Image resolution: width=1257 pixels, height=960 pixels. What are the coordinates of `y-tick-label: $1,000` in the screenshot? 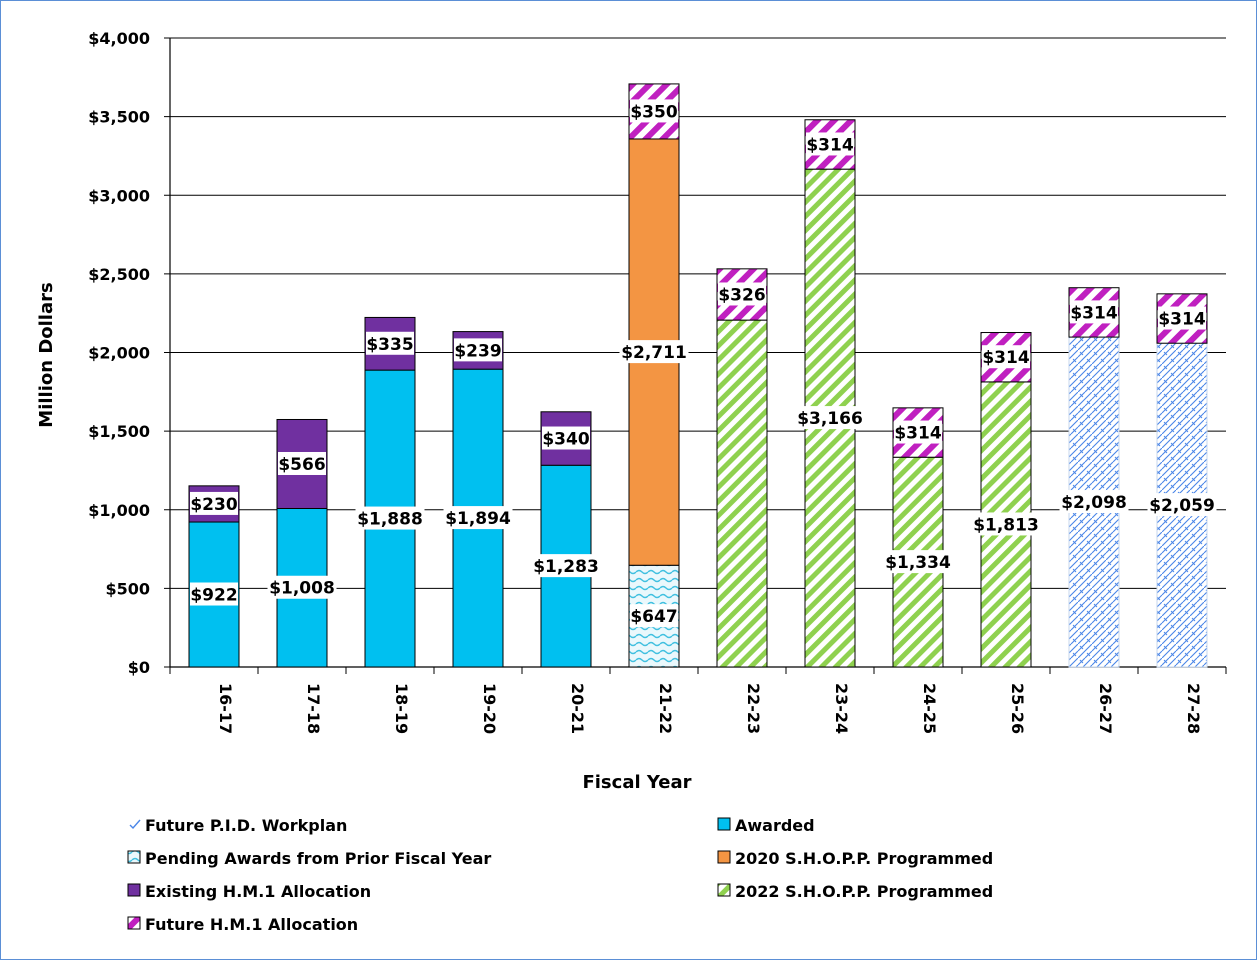 It's located at (119, 510).